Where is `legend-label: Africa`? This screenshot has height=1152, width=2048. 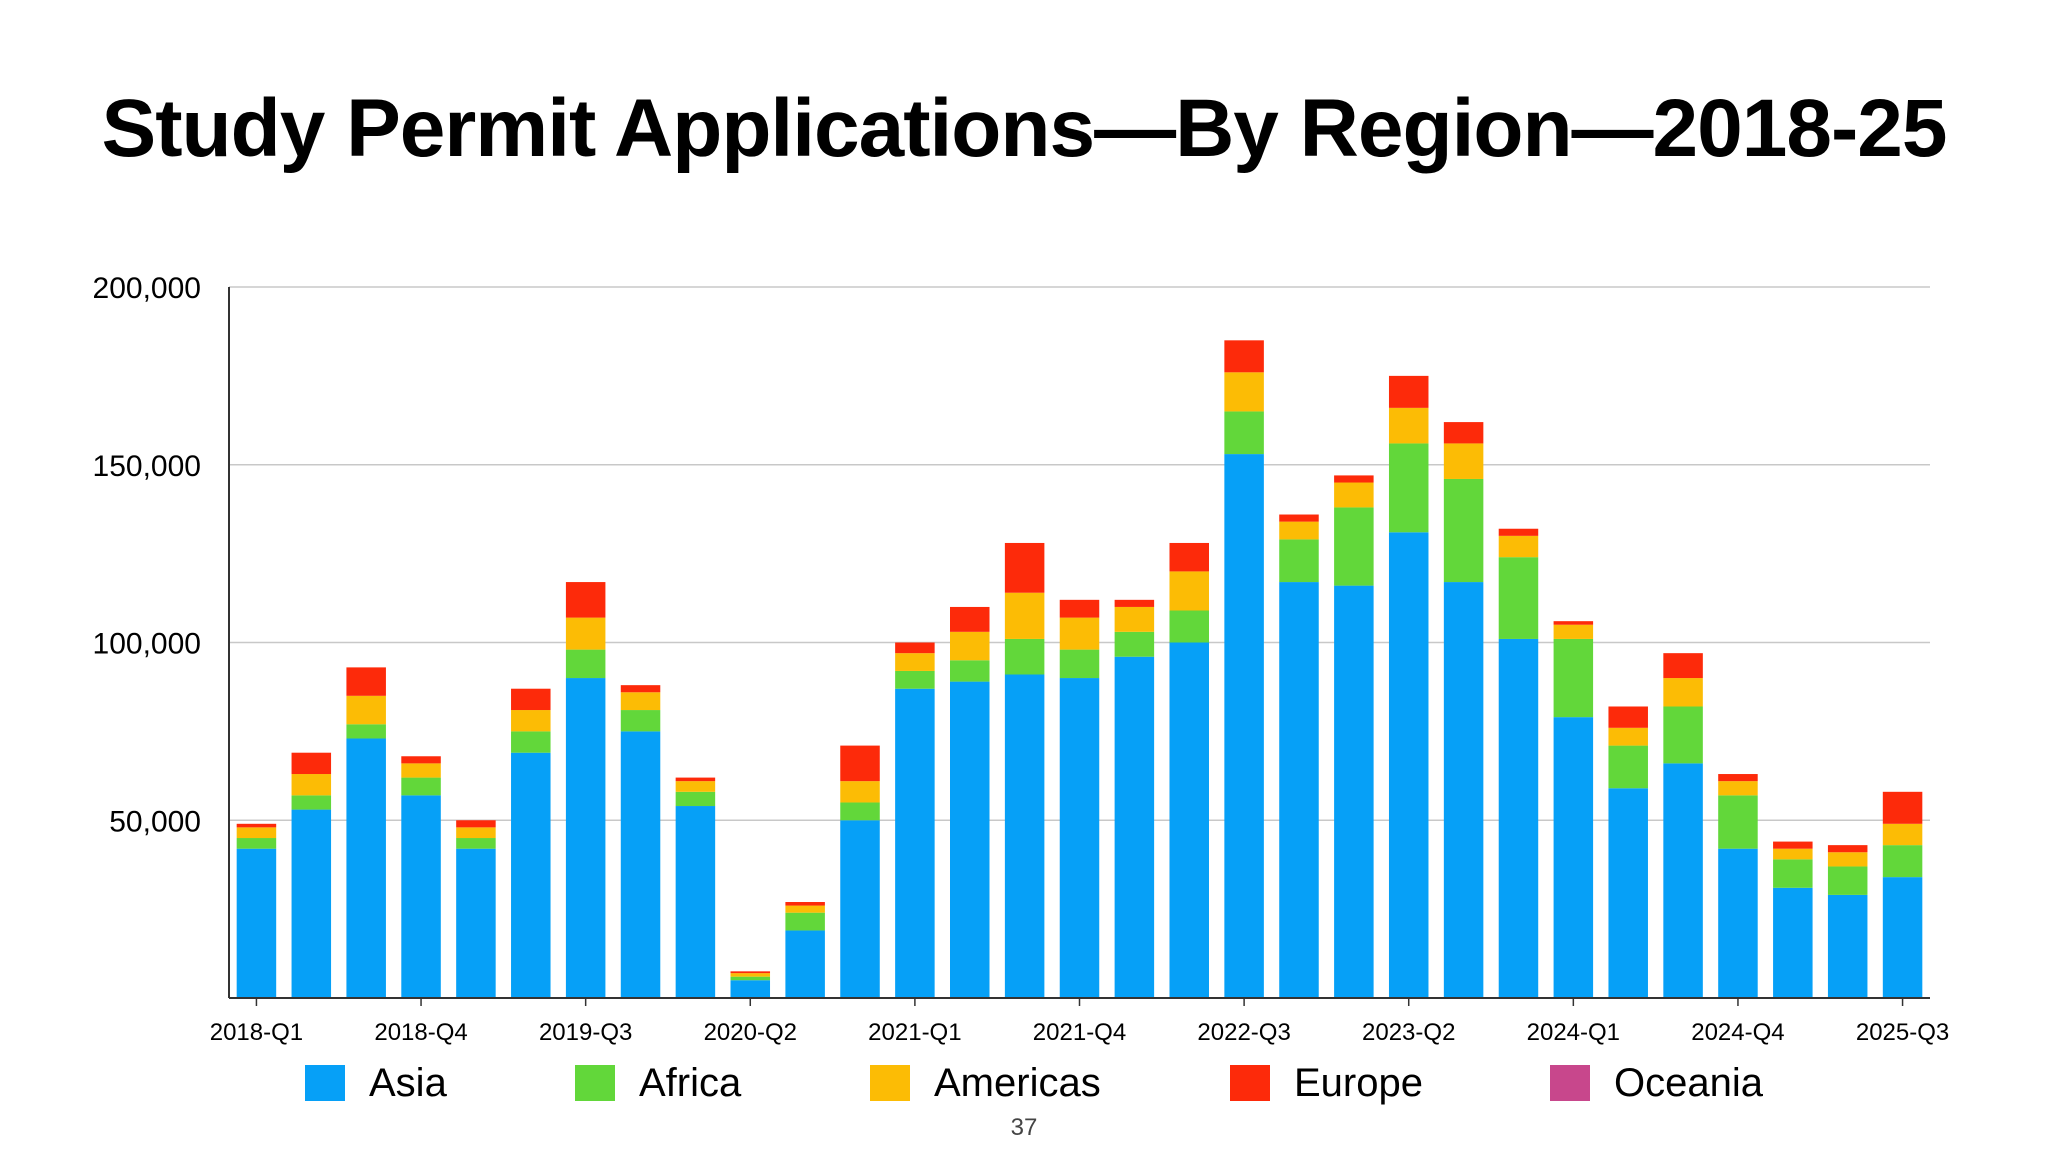
legend-label: Africa is located at coordinates (690, 1082).